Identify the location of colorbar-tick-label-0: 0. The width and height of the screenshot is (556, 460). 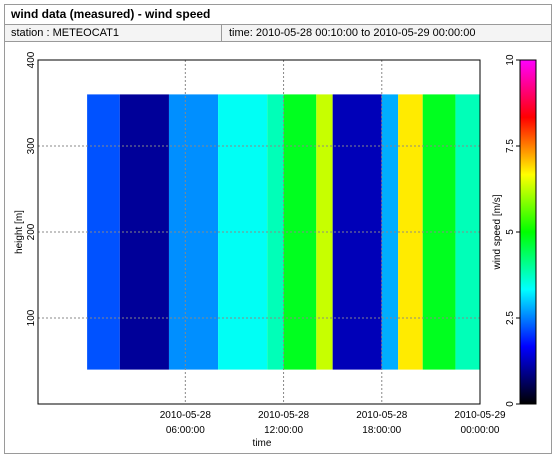
(510, 404).